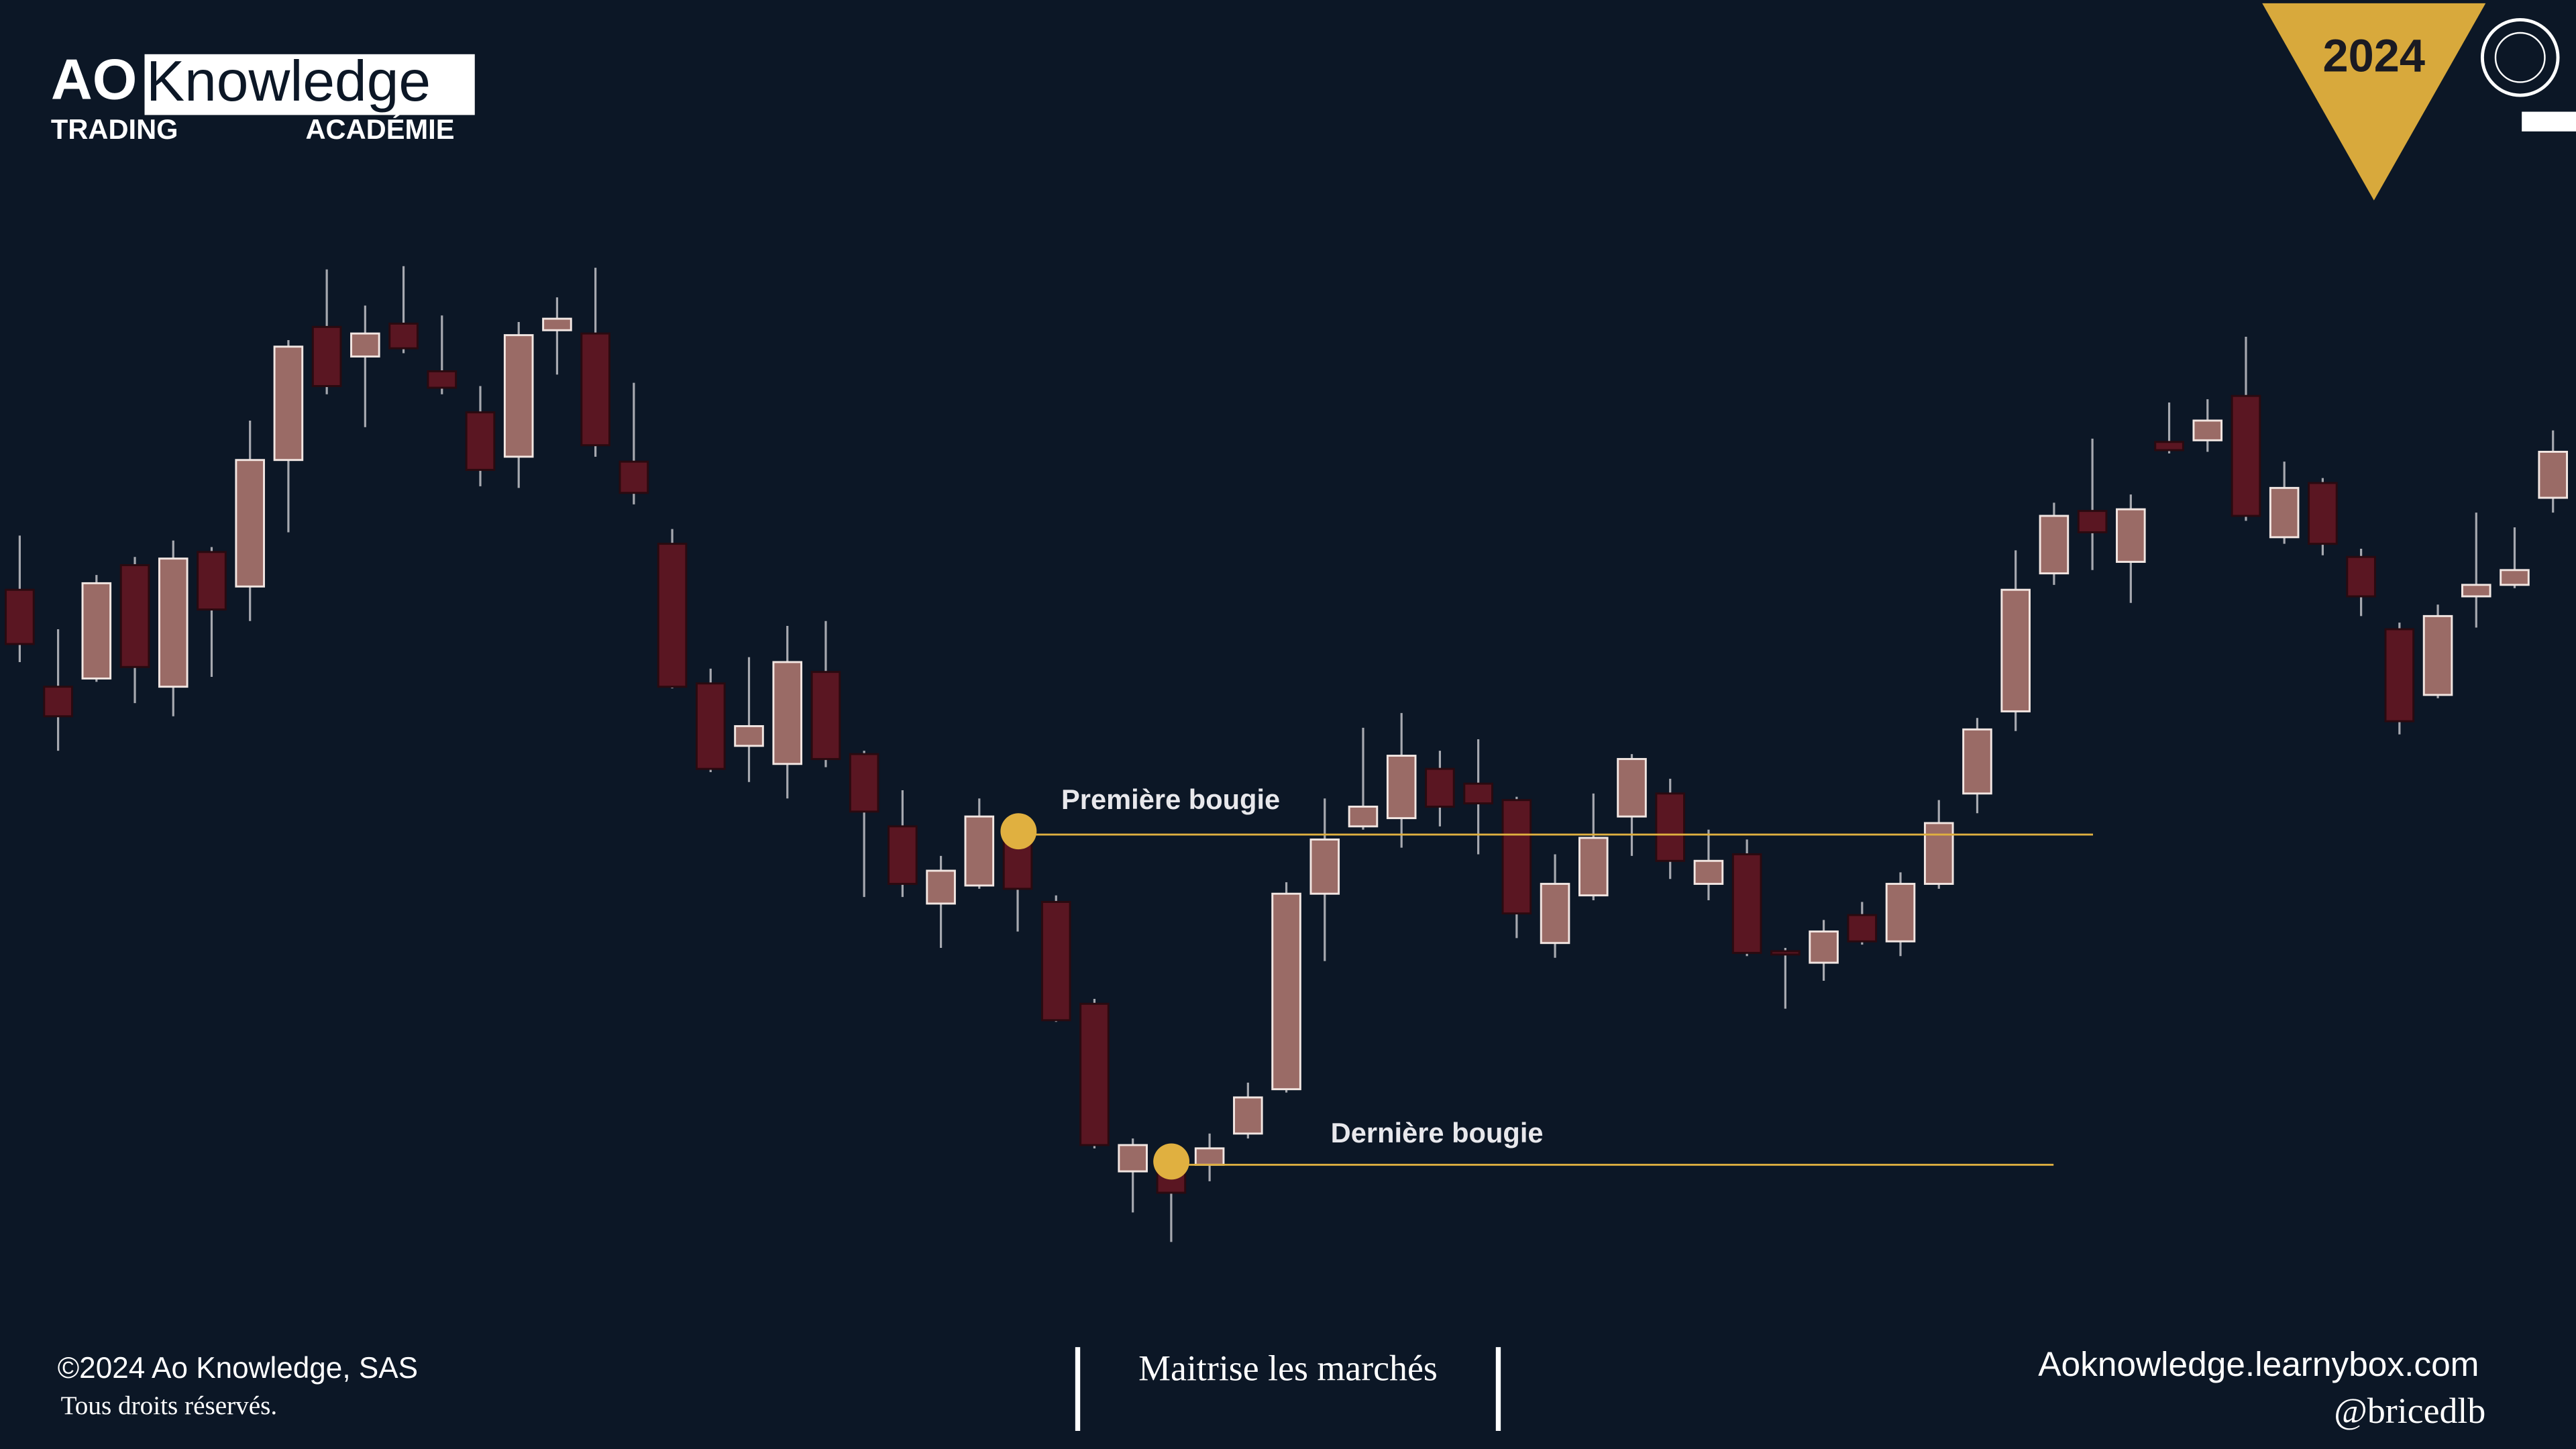 This screenshot has width=2576, height=1449. I want to click on logo-knowledge: Knowledge, so click(288, 81).